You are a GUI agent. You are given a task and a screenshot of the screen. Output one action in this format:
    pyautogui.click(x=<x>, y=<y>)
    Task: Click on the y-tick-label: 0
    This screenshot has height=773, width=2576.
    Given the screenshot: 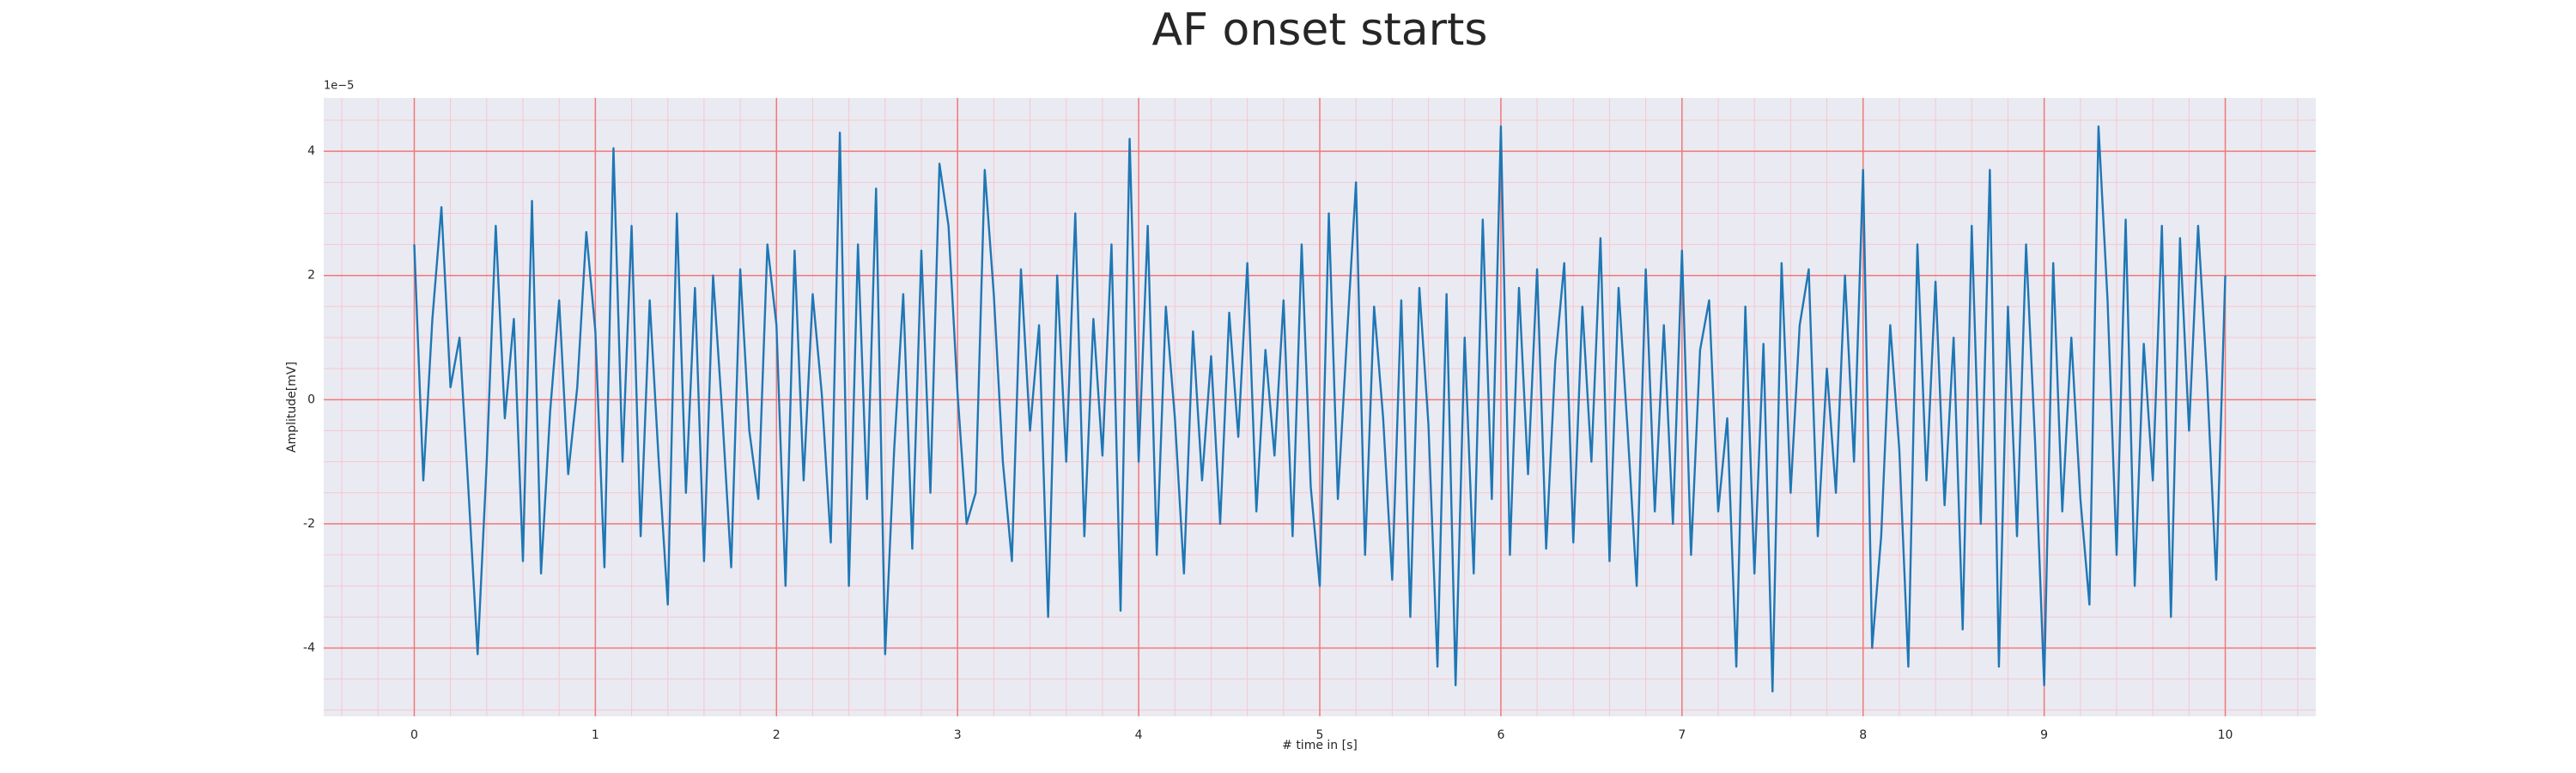 What is the action you would take?
    pyautogui.click(x=311, y=399)
    